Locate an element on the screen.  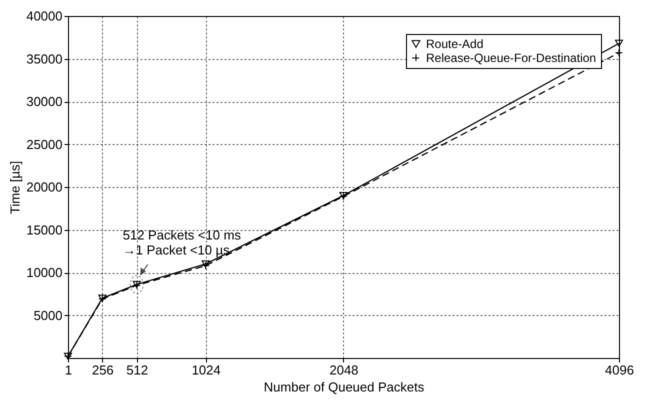
x-tick-label: 1 is located at coordinates (68, 370).